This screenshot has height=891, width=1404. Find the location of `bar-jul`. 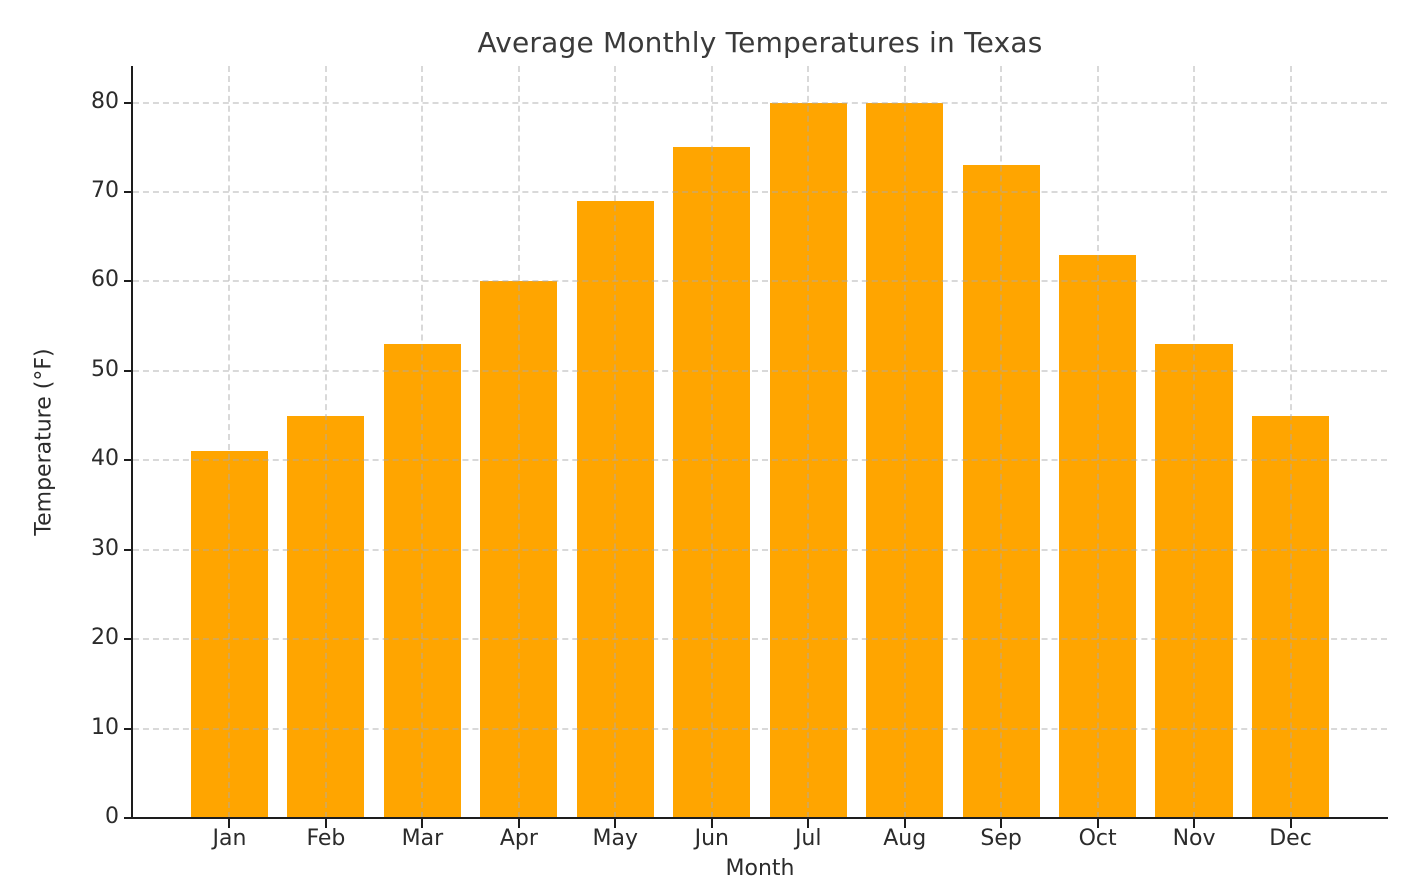

bar-jul is located at coordinates (808, 460).